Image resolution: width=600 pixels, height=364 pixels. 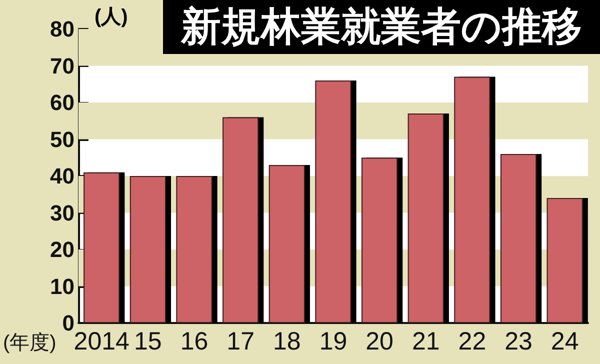 What do you see at coordinates (62, 213) in the screenshot?
I see `y-tick-label: 30` at bounding box center [62, 213].